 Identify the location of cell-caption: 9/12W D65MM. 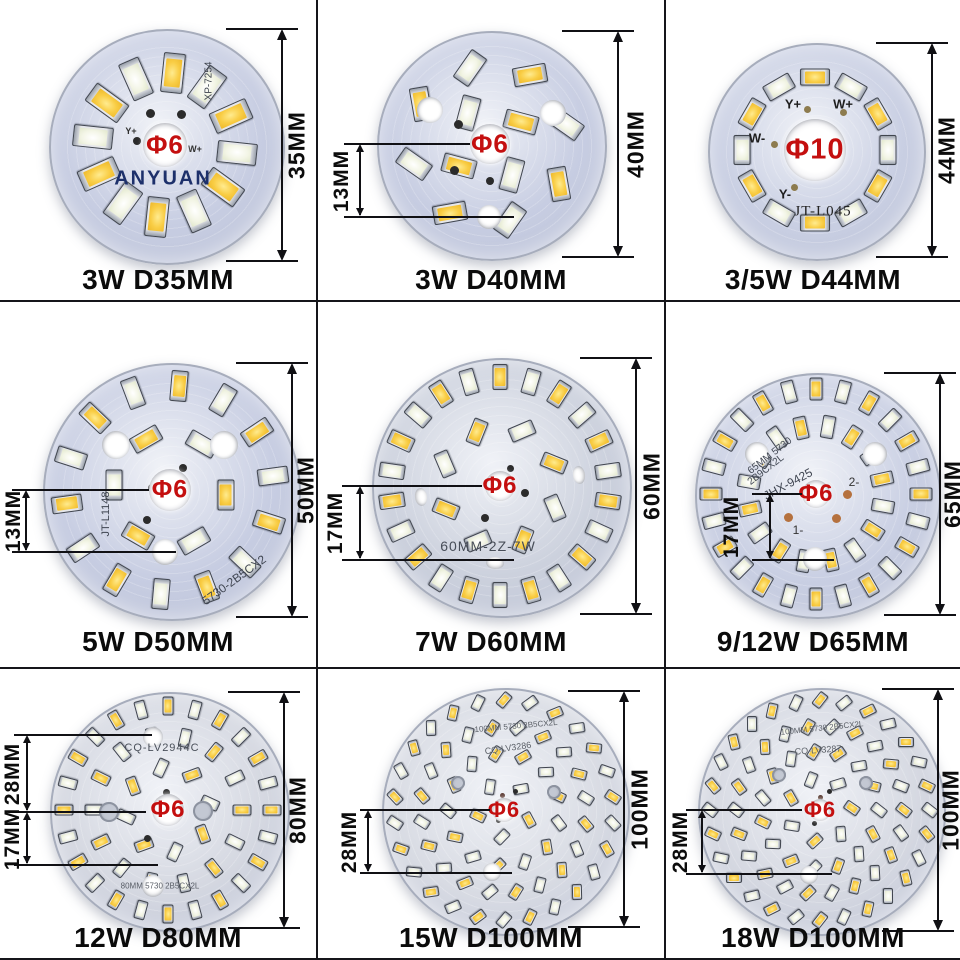
(813, 641).